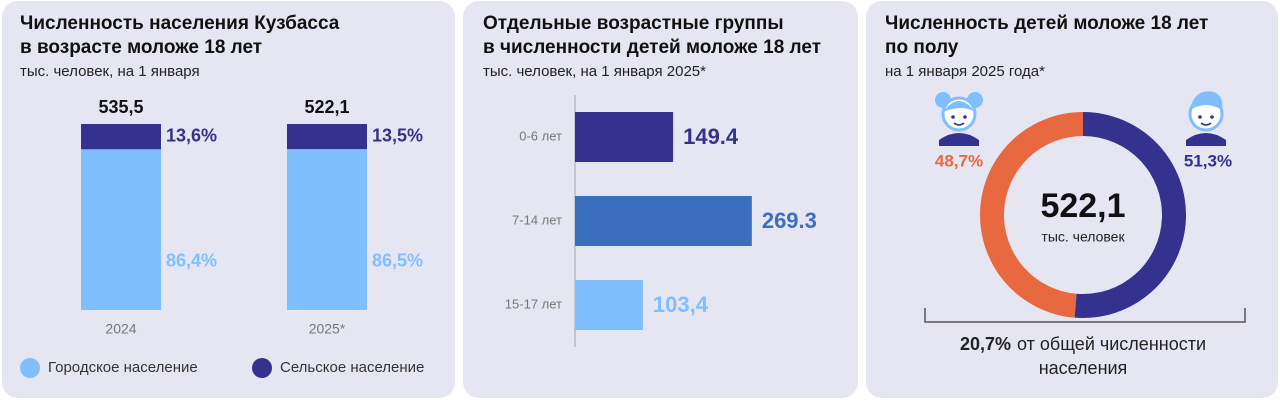 This screenshot has width=1280, height=402. What do you see at coordinates (352, 367) in the screenshot?
I see `legend-label: Сельское население` at bounding box center [352, 367].